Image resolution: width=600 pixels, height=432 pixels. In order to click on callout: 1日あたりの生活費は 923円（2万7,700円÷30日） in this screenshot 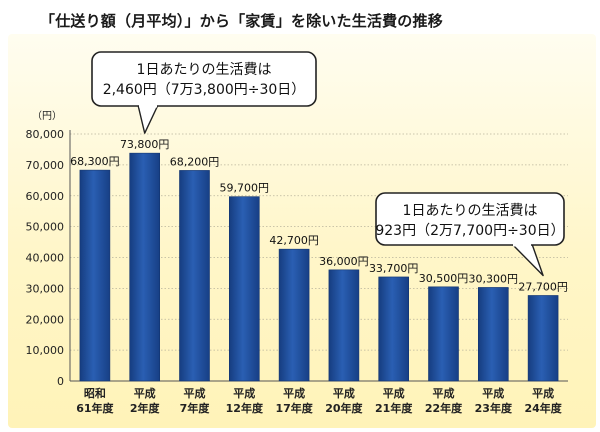, I will do `click(470, 234)`.